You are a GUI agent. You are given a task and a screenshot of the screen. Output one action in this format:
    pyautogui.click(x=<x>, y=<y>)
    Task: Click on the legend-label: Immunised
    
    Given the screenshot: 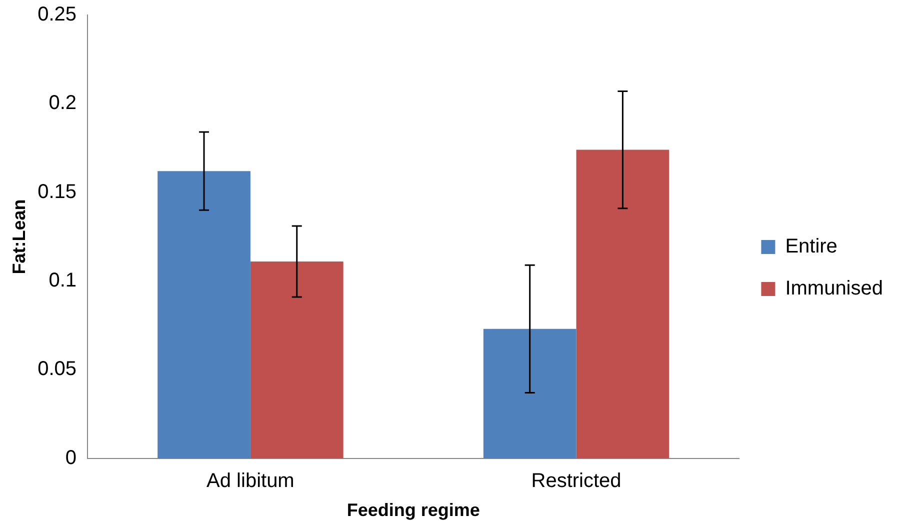 What is the action you would take?
    pyautogui.click(x=834, y=289)
    